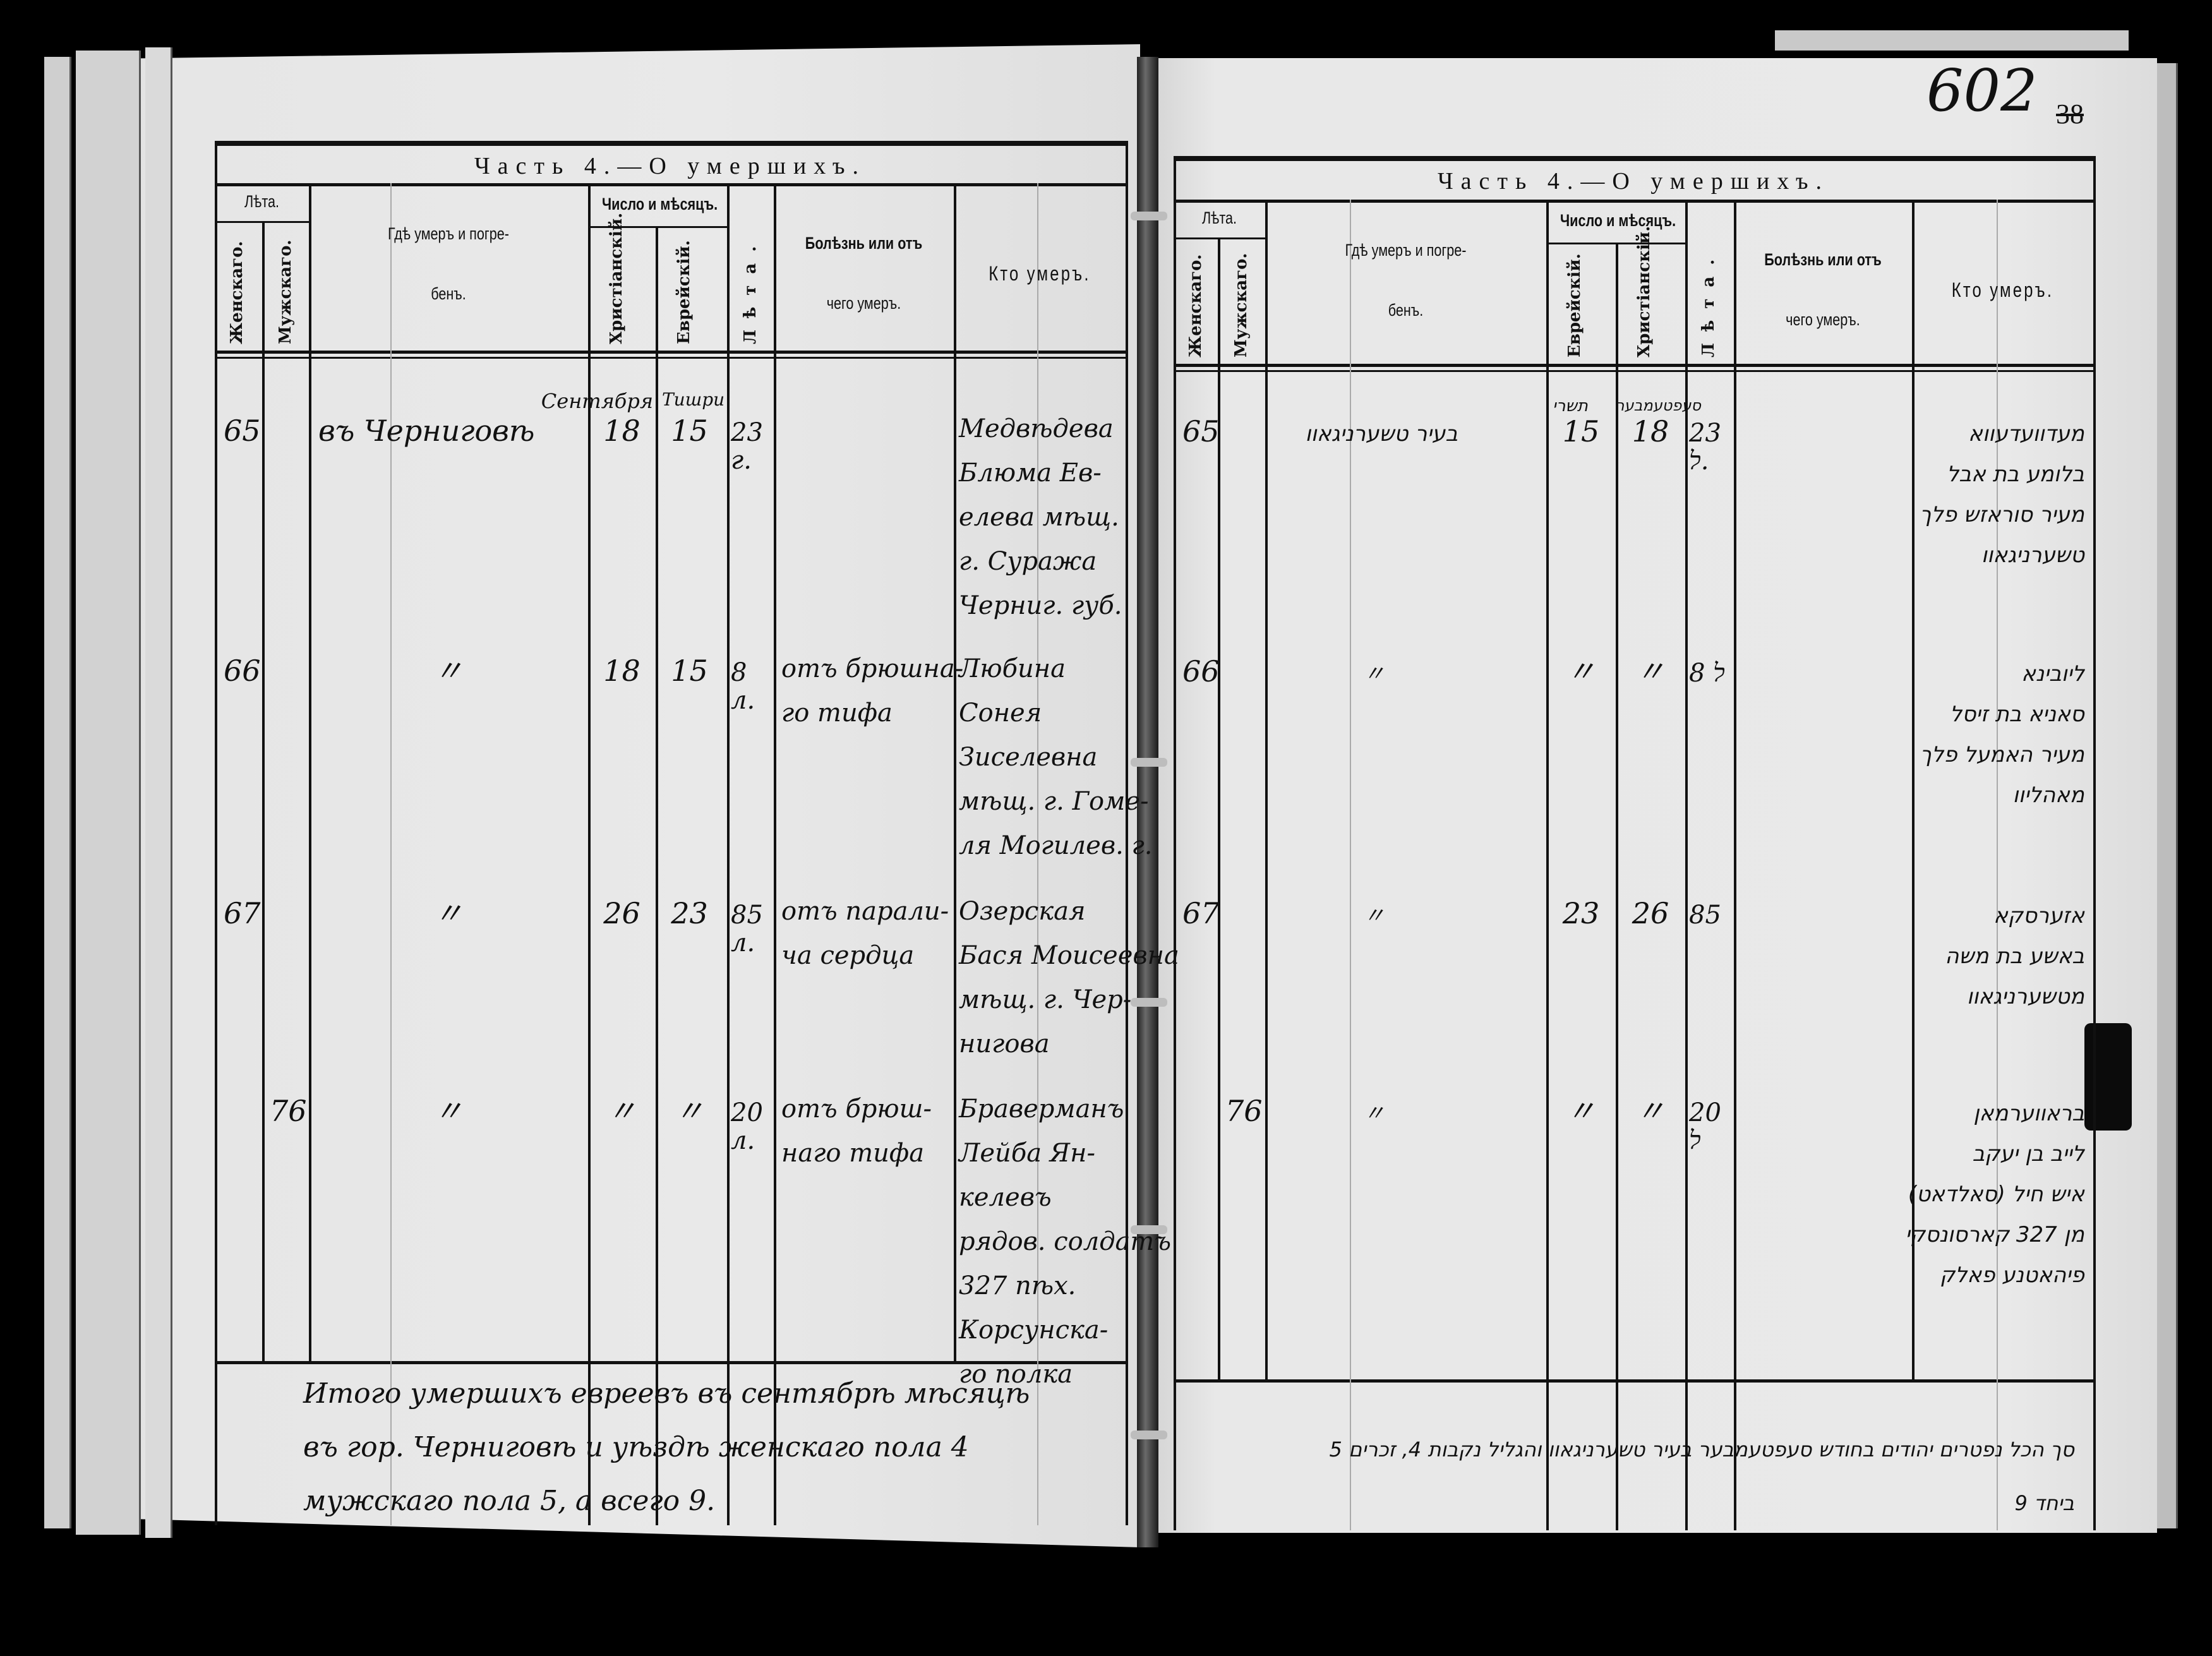 This screenshot has height=1656, width=2212. I want to click on deceased-name-line: Озерская, so click(1022, 911).